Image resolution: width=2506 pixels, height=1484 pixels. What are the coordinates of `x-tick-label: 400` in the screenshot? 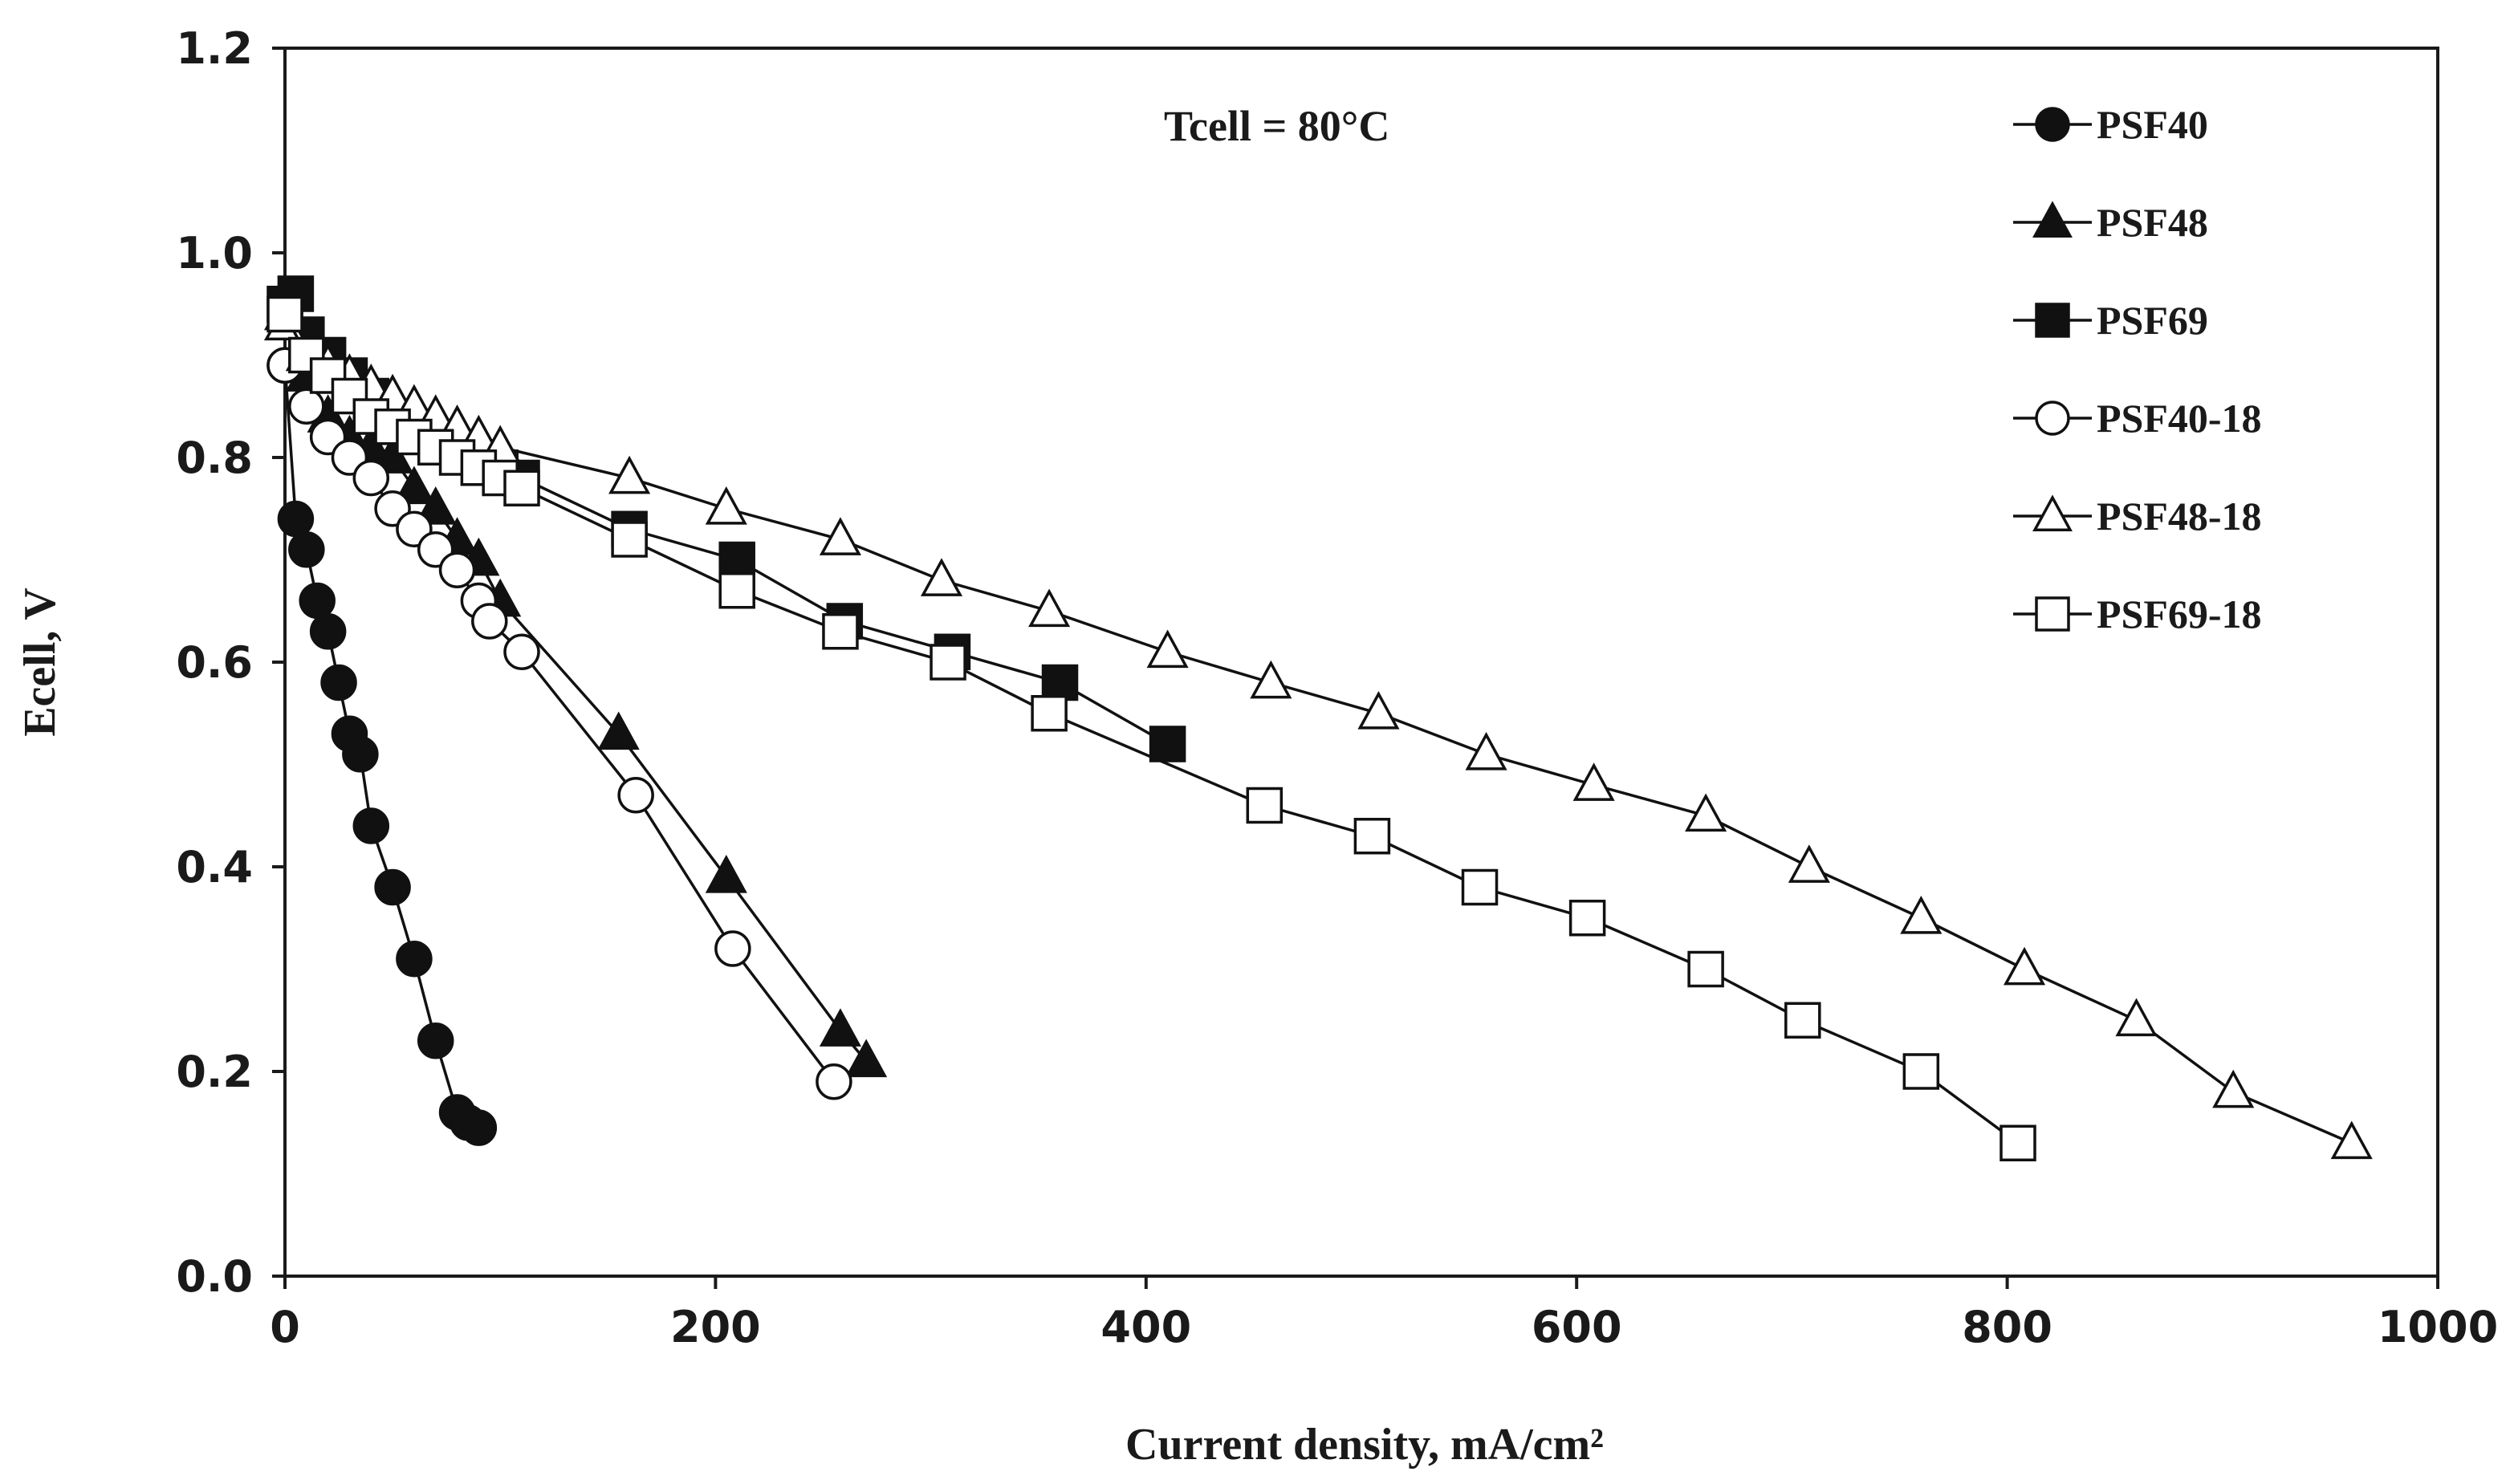 It's located at (1145, 1327).